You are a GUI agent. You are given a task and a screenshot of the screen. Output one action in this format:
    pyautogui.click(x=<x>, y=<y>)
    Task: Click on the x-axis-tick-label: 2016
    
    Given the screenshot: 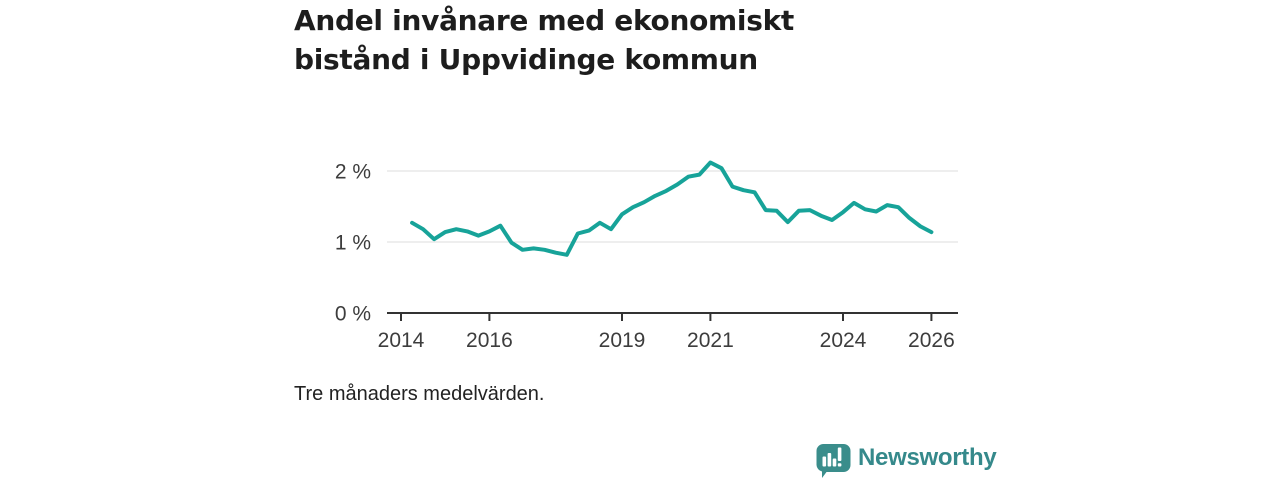 What is the action you would take?
    pyautogui.click(x=489, y=340)
    